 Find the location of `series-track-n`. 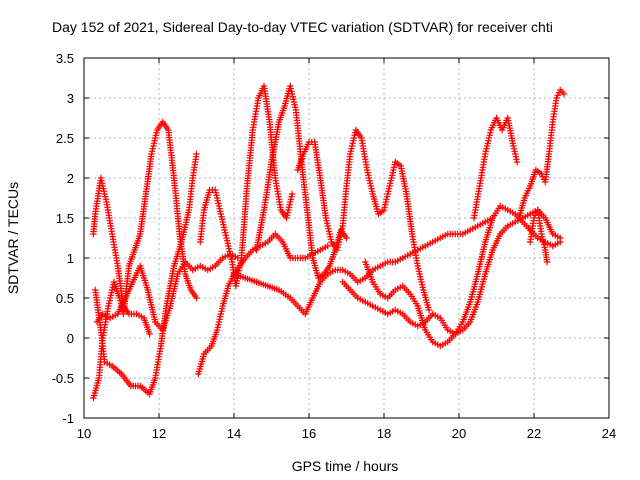

series-track-n is located at coordinates (539, 236).